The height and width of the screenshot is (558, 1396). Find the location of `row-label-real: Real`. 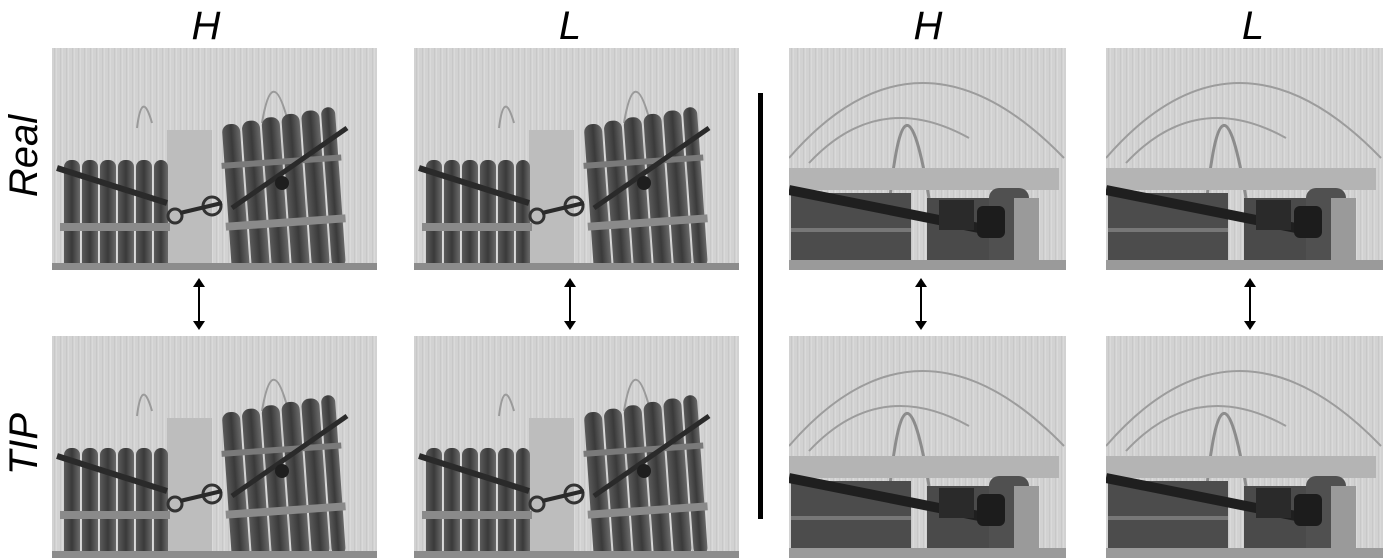

row-label-real: Real is located at coordinates (24, 156).